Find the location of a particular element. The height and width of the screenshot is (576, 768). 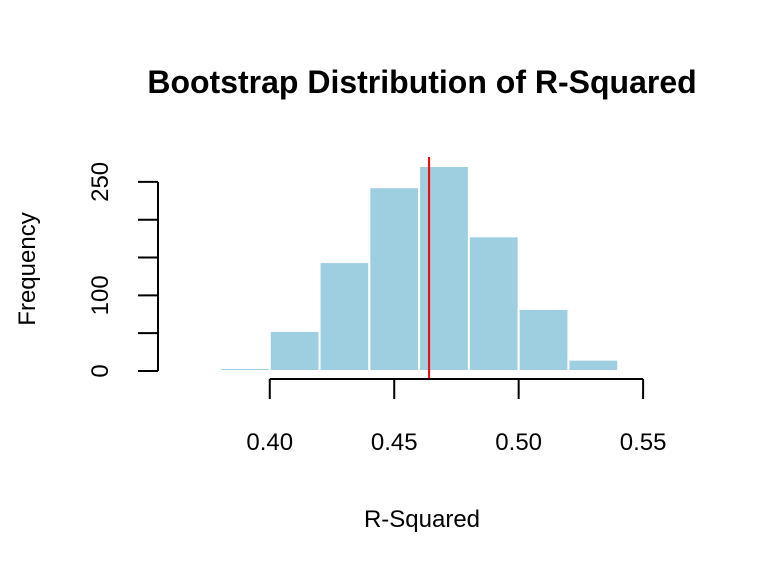

x-tick-label-3: 0.55 is located at coordinates (643, 442).